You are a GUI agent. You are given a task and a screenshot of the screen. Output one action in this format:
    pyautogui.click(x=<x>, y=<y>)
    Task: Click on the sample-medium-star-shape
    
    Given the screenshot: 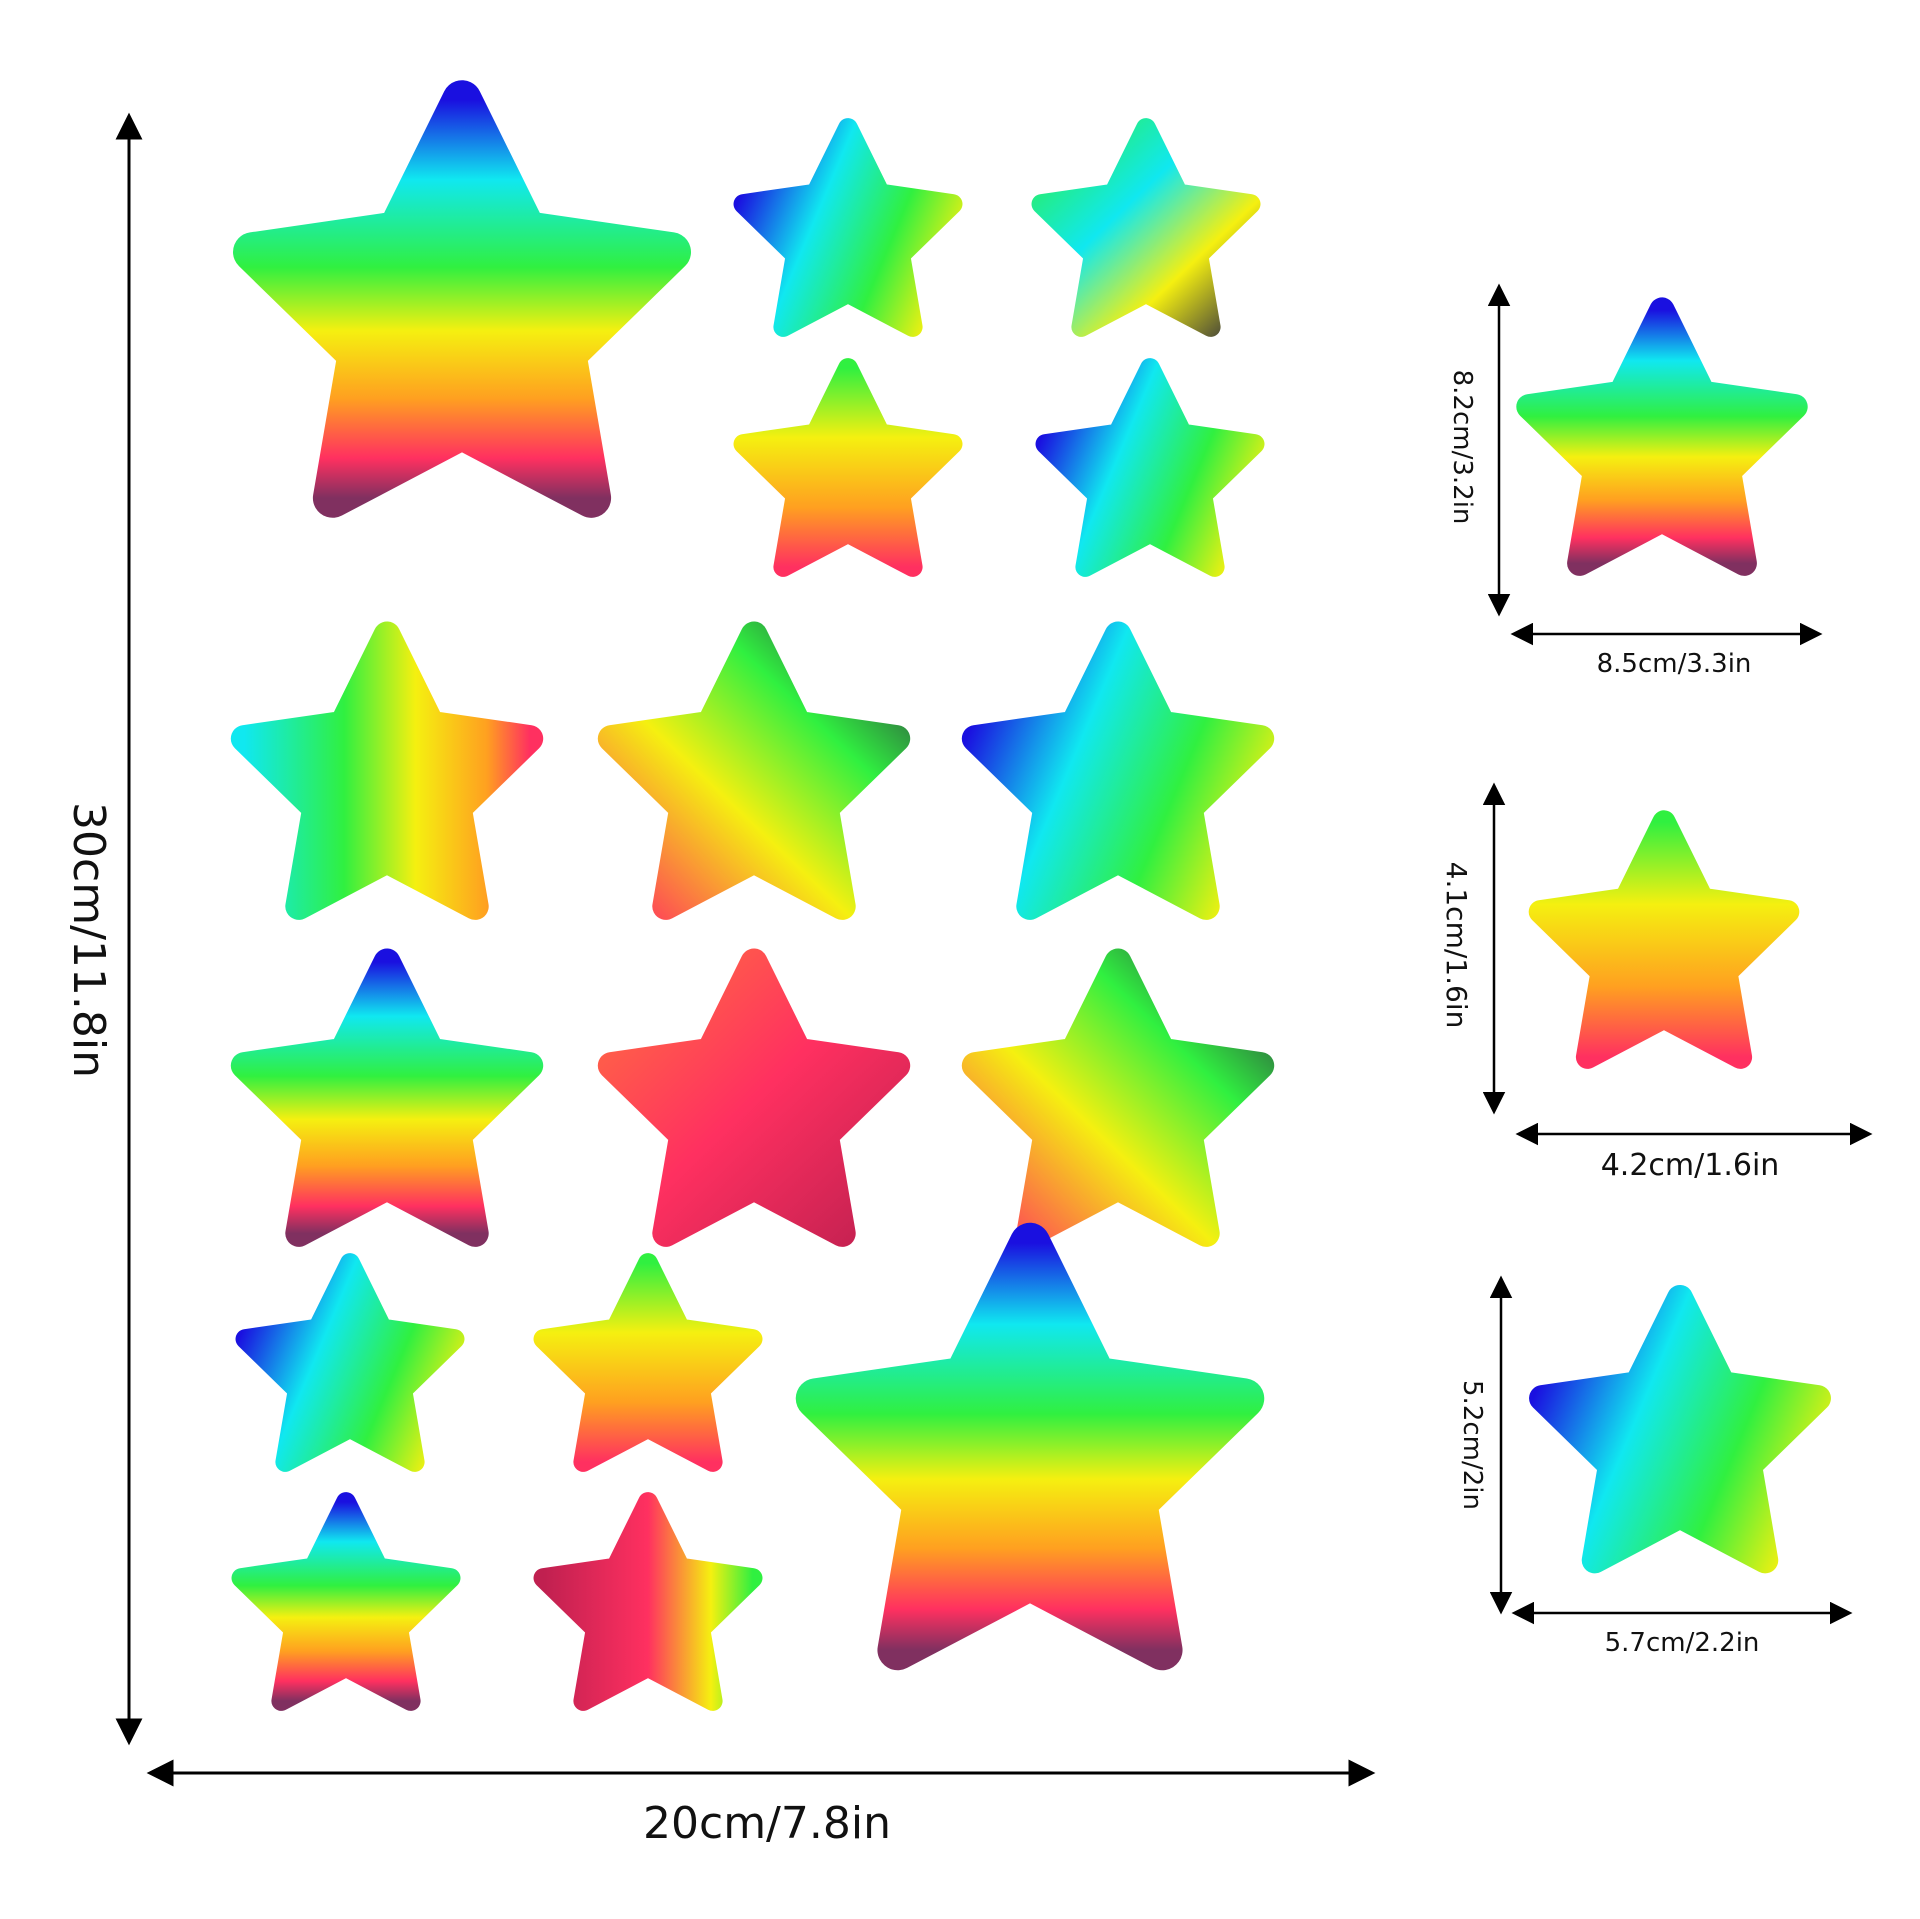 What is the action you would take?
    pyautogui.click(x=1680, y=1429)
    